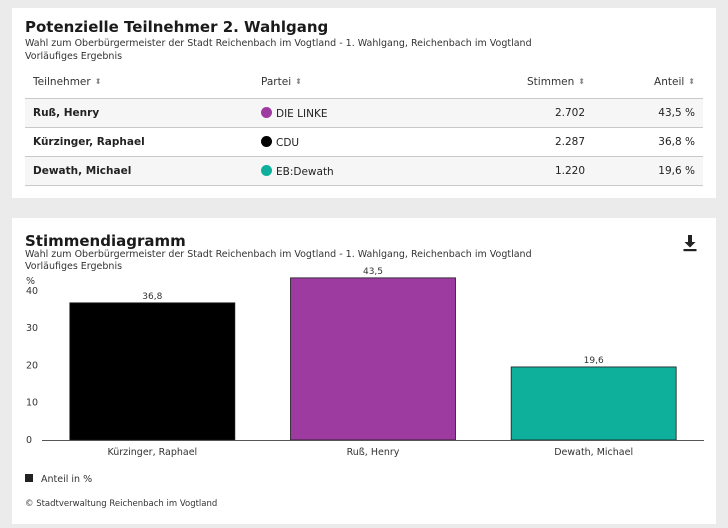  I want to click on table-row: Dewath, Michael EB:Dewath 1.220 19,6 %, so click(364, 171).